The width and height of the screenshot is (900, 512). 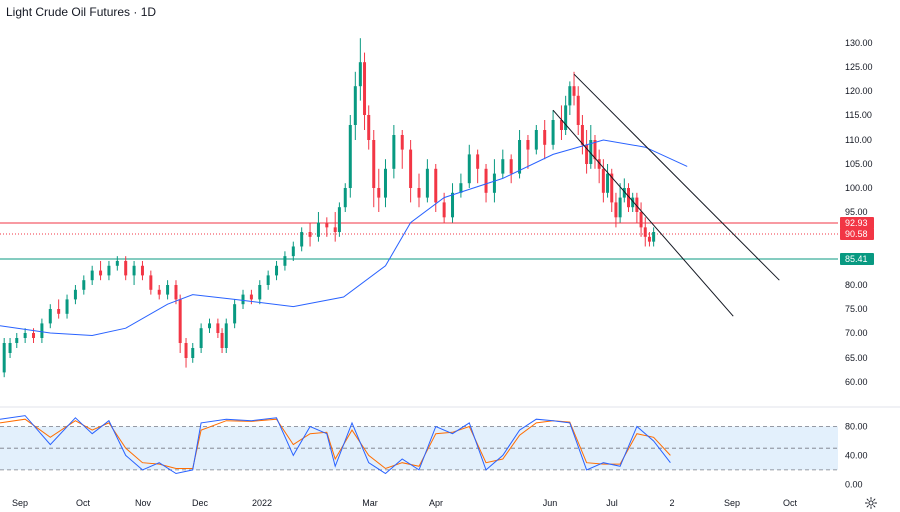 I want to click on time-tick-label: 2022, so click(x=262, y=503).